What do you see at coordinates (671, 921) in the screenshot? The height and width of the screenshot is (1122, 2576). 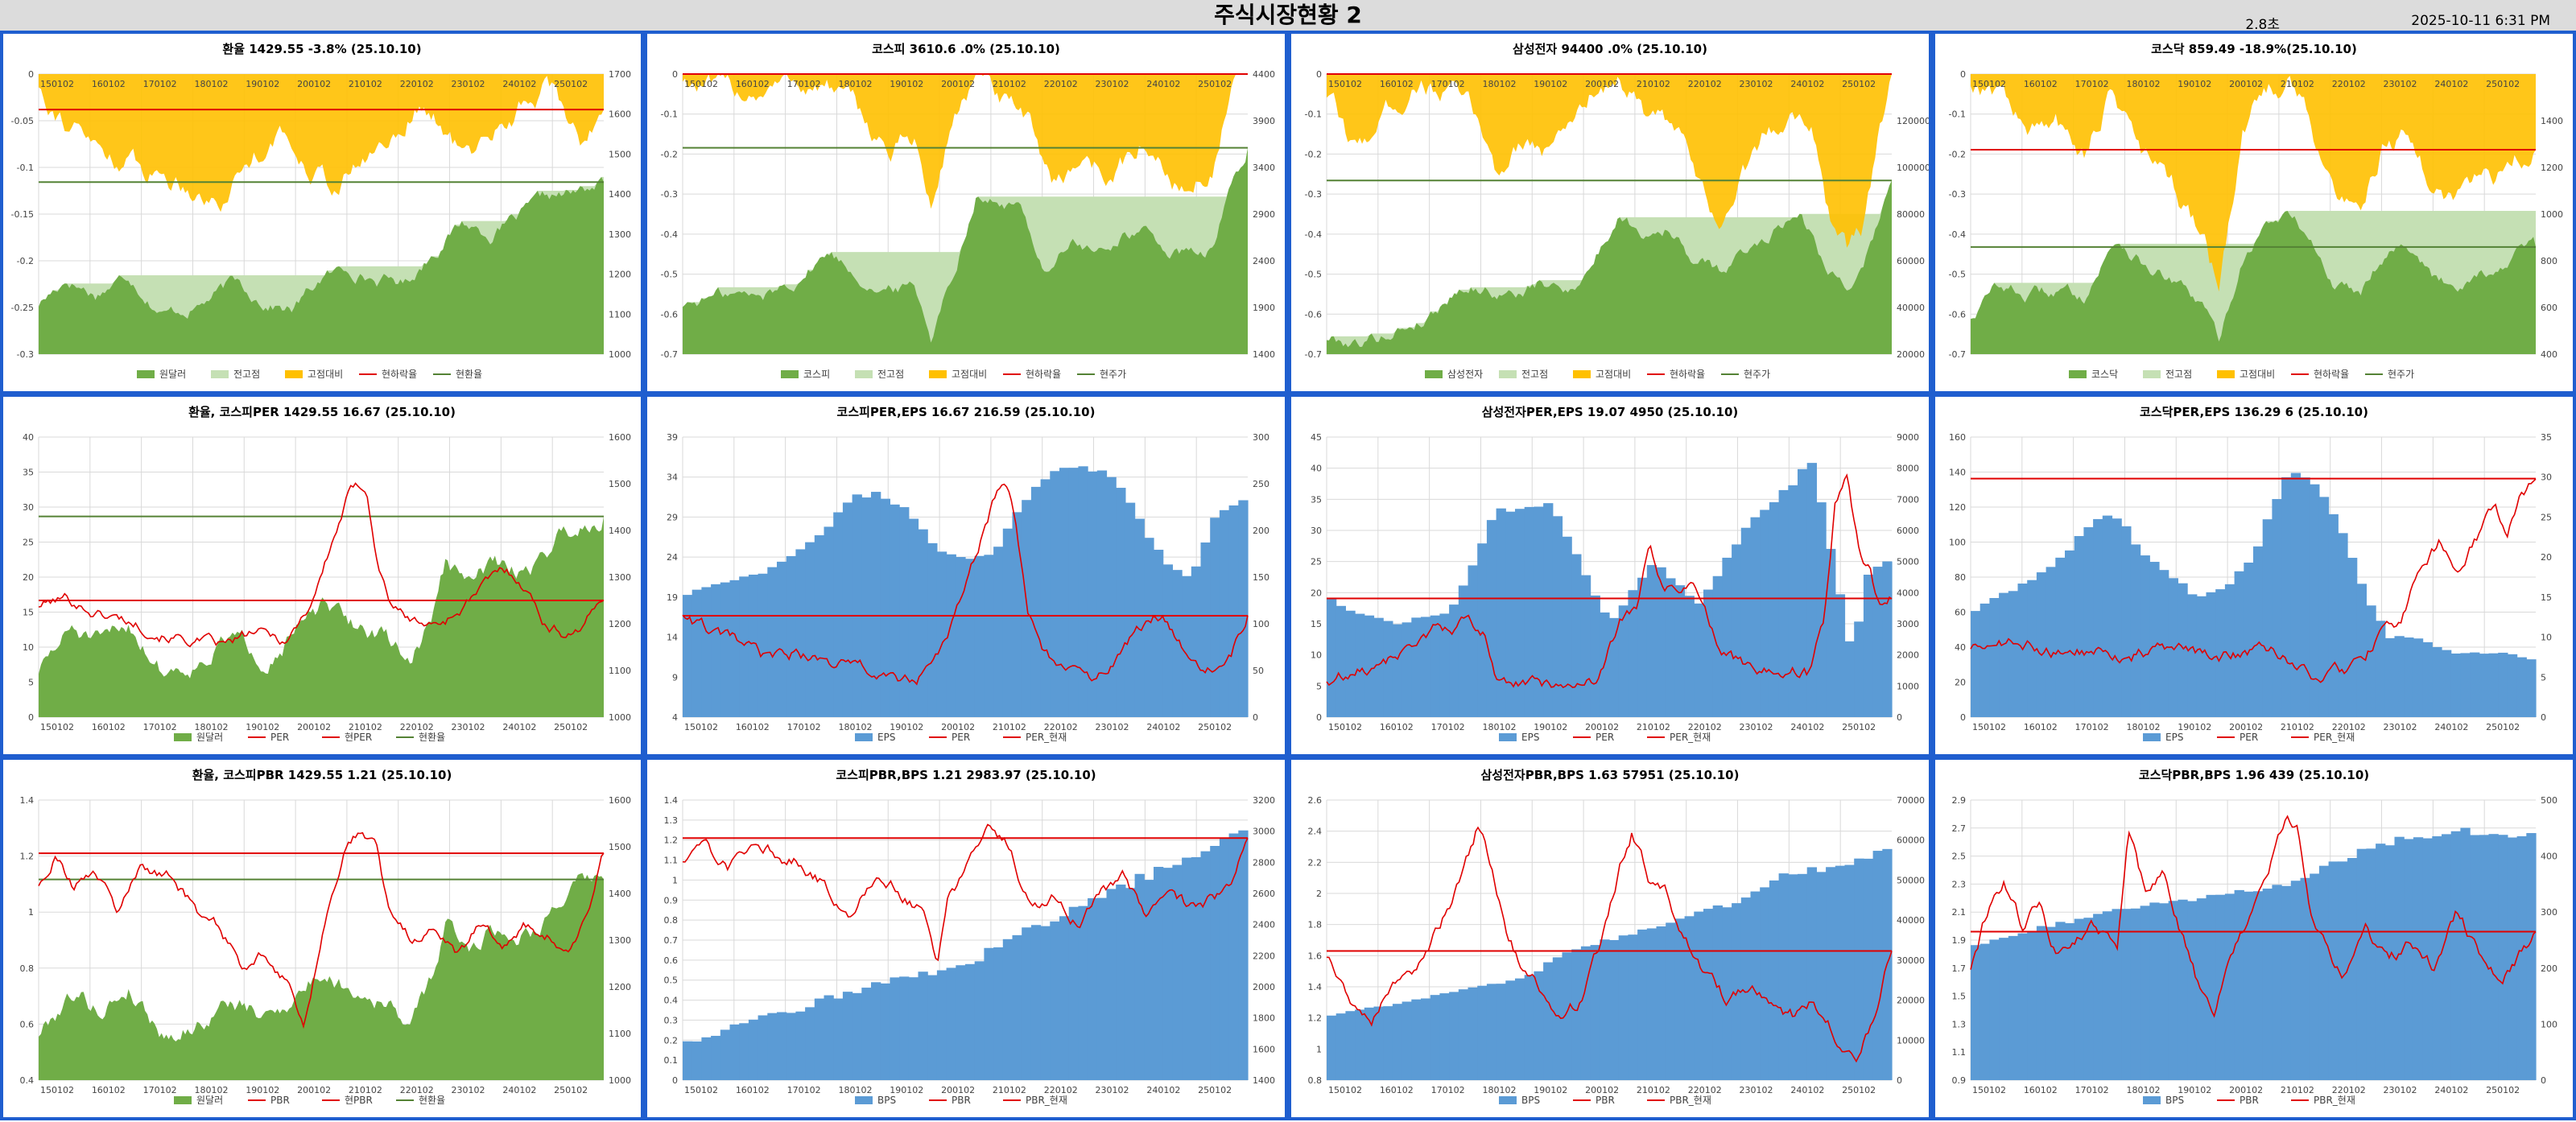 I see `y-left-tick-label: 0.8` at bounding box center [671, 921].